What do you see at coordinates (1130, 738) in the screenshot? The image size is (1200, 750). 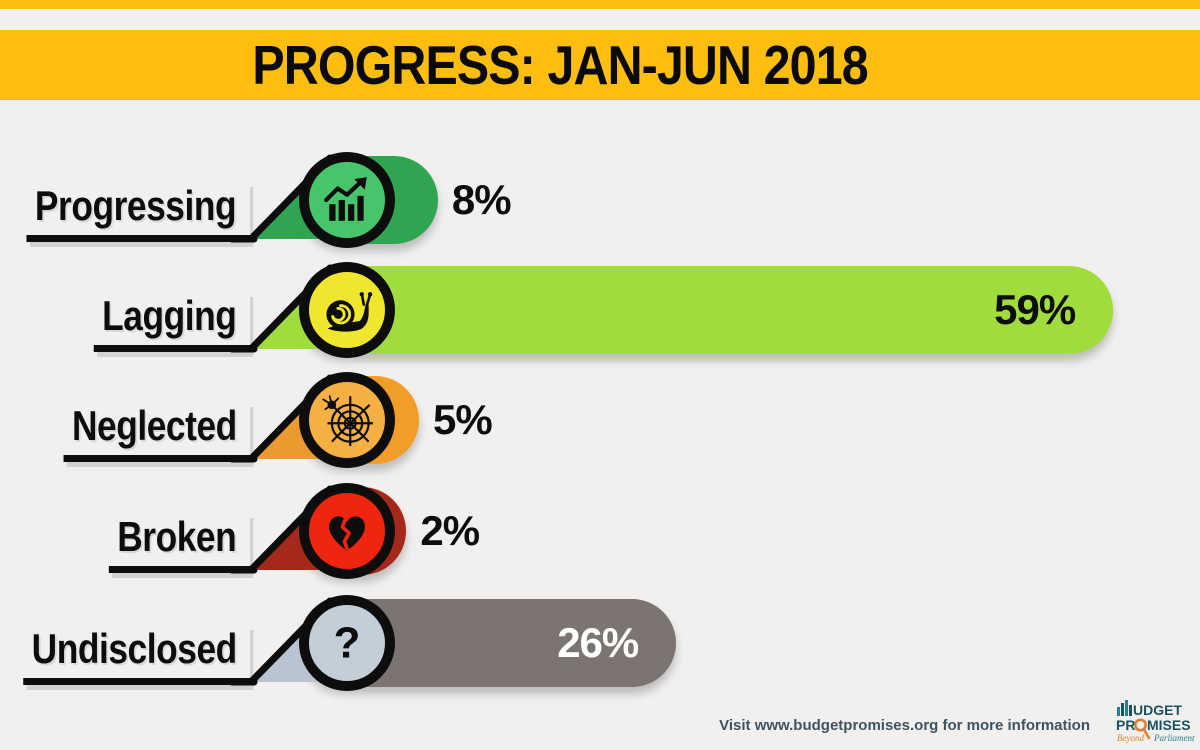 I see `logo-tagline-left: Beyond` at bounding box center [1130, 738].